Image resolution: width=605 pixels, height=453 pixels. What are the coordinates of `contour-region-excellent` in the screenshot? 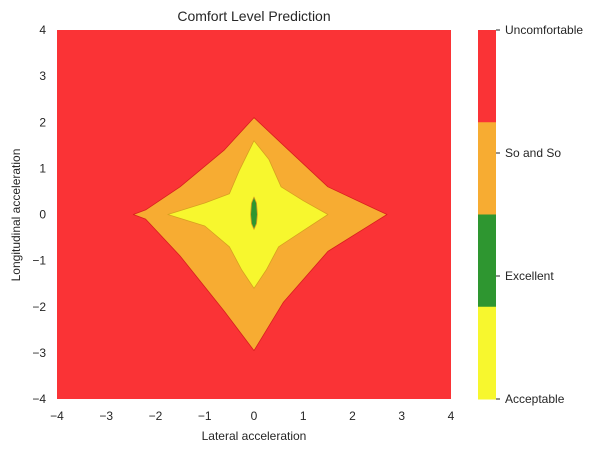 It's located at (254, 213).